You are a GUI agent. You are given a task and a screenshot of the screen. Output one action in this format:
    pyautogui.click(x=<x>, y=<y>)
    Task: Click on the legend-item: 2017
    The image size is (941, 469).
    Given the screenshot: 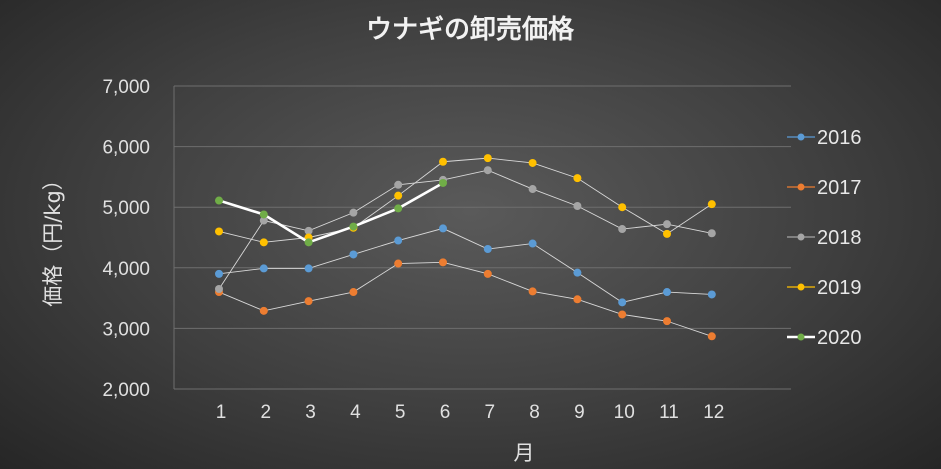 What is the action you would take?
    pyautogui.click(x=824, y=188)
    